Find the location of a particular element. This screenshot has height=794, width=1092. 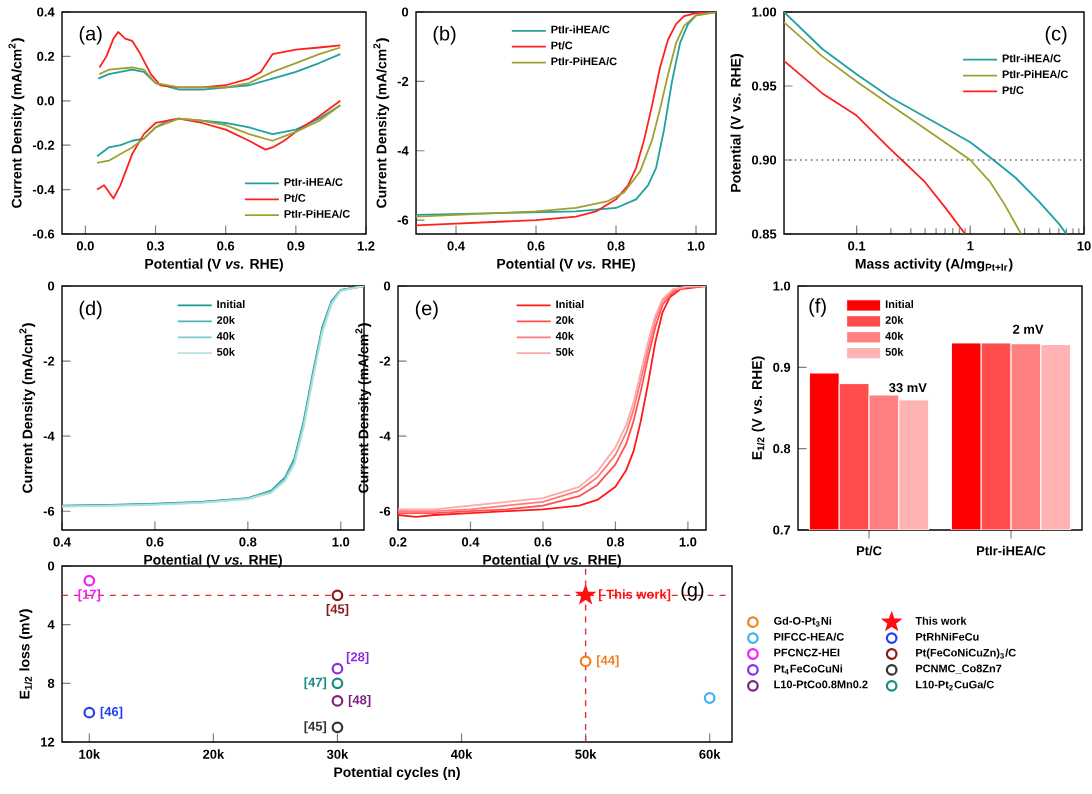

annotation: (a) is located at coordinates (90, 35).